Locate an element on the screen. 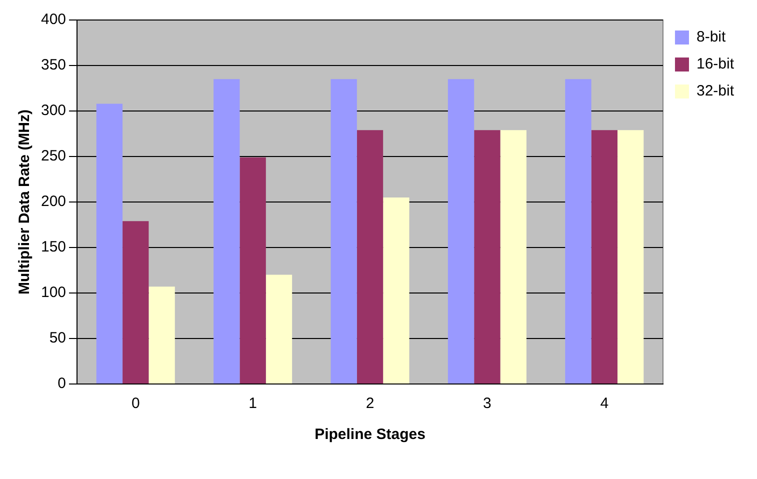 This screenshot has width=757, height=479. legend-label: 32-bit is located at coordinates (715, 91).